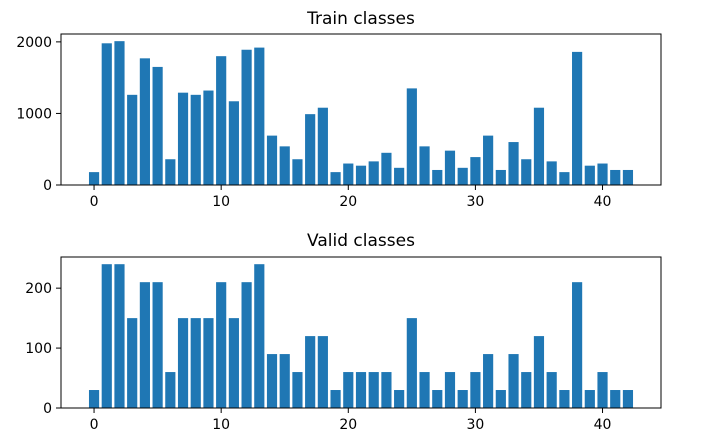  Describe the element at coordinates (94, 425) in the screenshot. I see `valid-x-tick-label: 0` at that location.